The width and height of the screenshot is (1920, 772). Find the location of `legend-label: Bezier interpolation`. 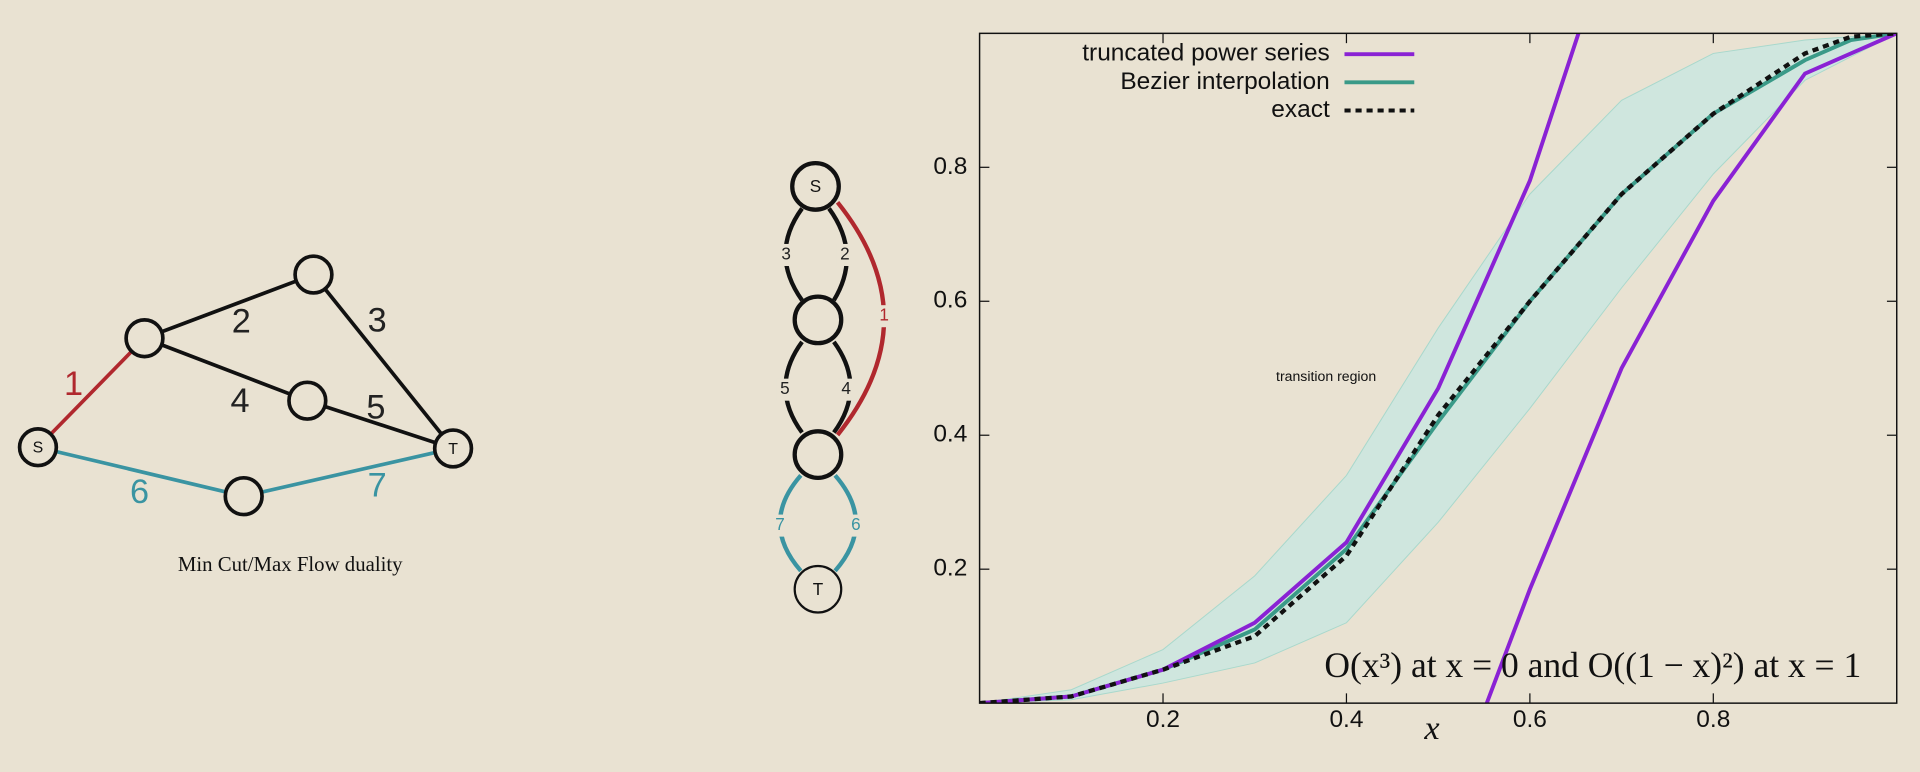

legend-label: Bezier interpolation is located at coordinates (1224, 81).